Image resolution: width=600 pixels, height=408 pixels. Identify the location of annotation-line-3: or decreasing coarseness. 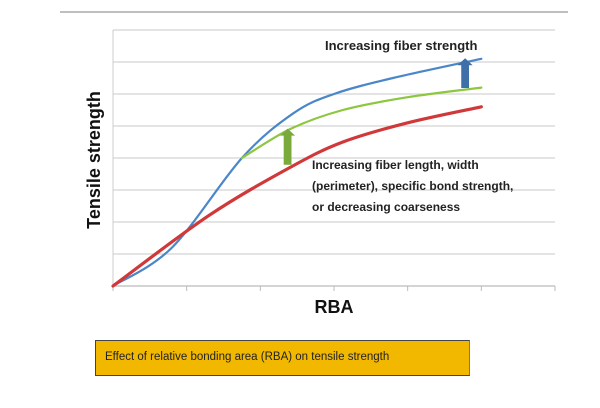
(386, 207).